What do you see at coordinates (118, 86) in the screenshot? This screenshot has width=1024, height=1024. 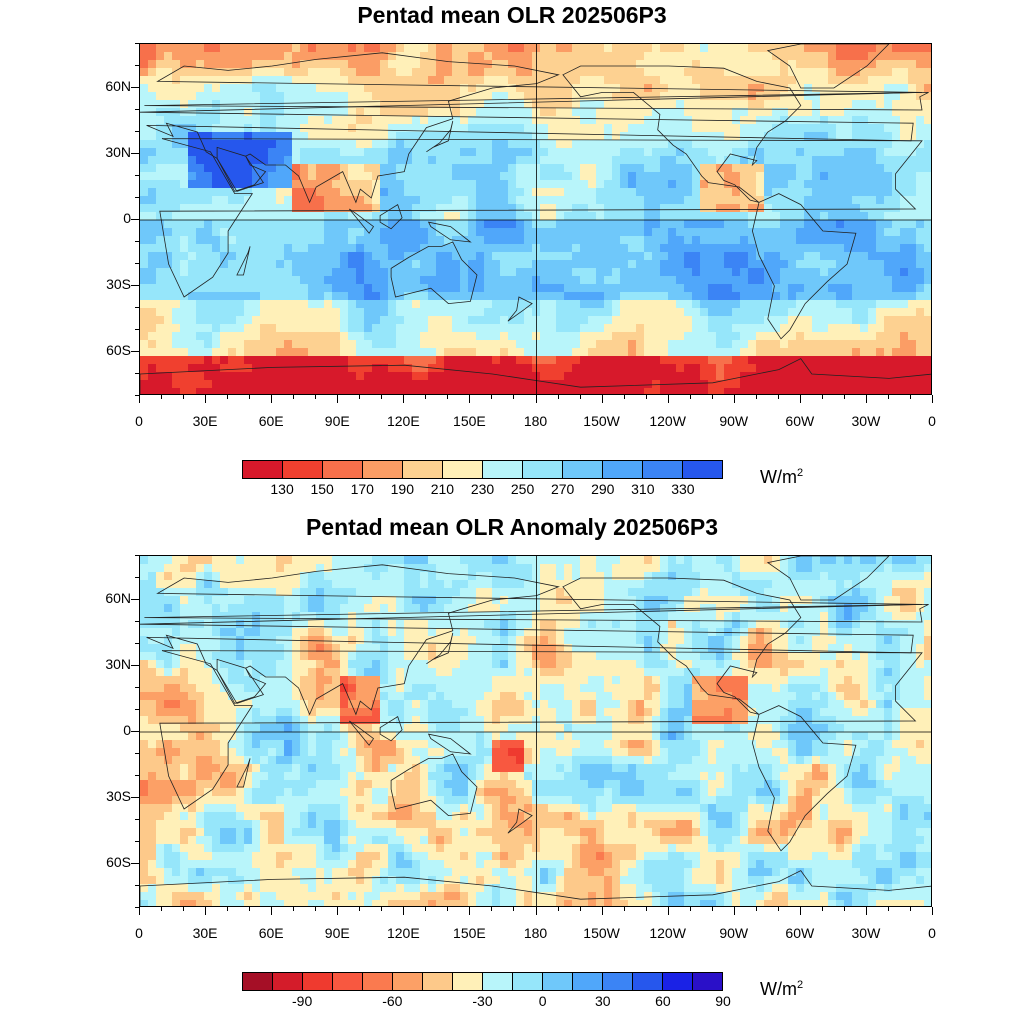 I see `latitude-tick-label: 60N` at bounding box center [118, 86].